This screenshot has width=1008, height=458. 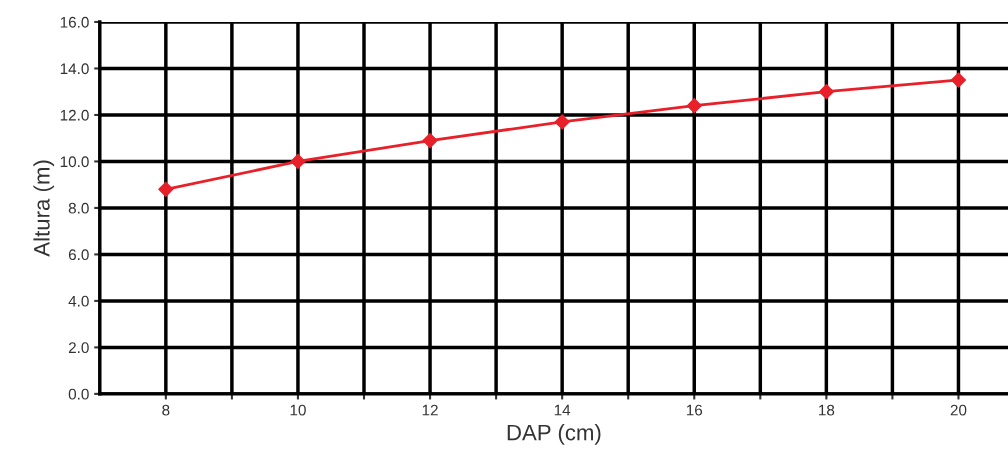 I want to click on y-tick-label: 16.0, so click(x=74, y=22).